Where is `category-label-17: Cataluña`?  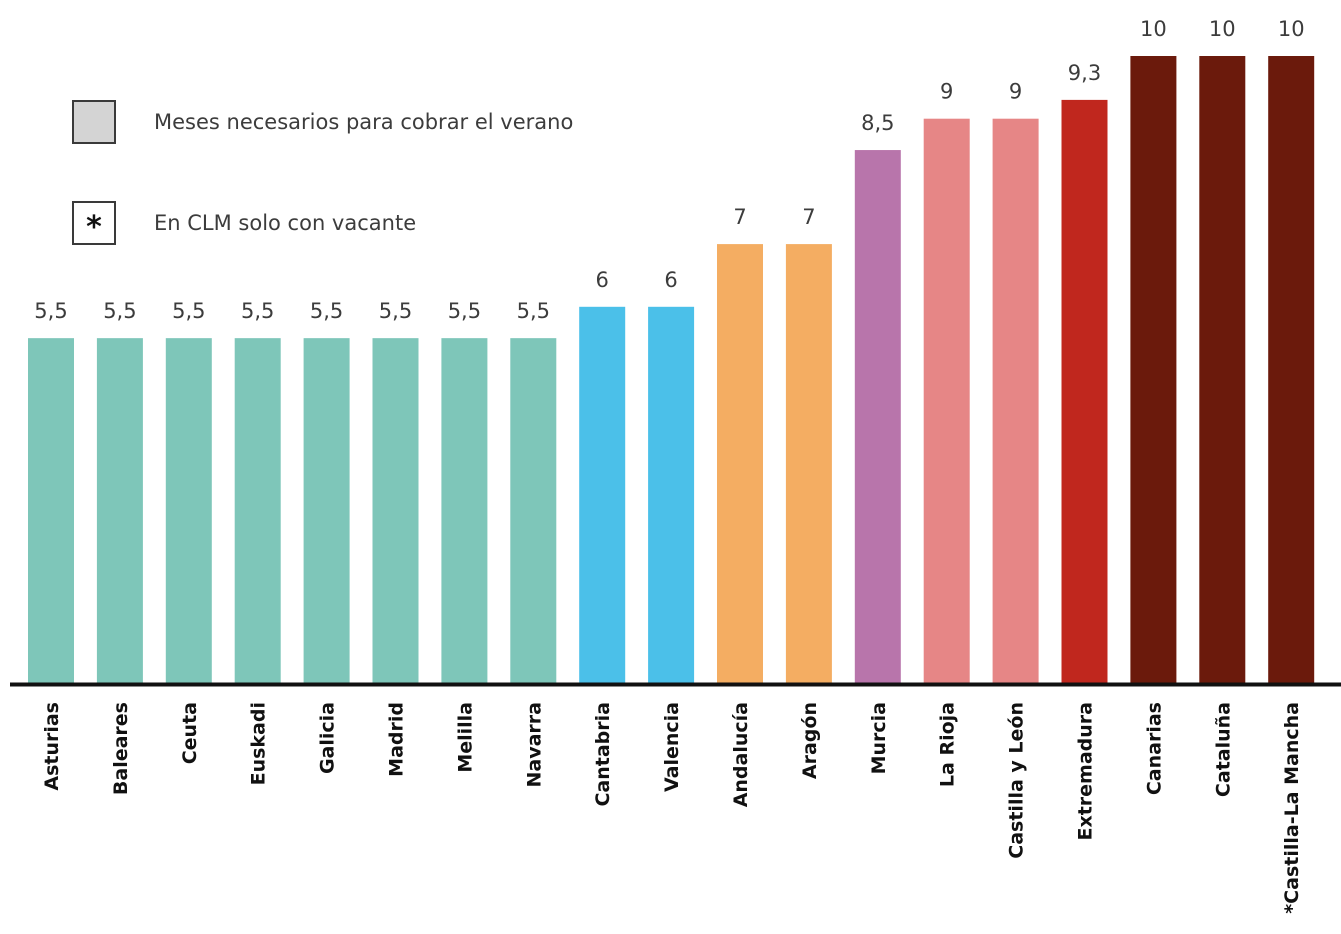 category-label-17: Cataluña is located at coordinates (1223, 749).